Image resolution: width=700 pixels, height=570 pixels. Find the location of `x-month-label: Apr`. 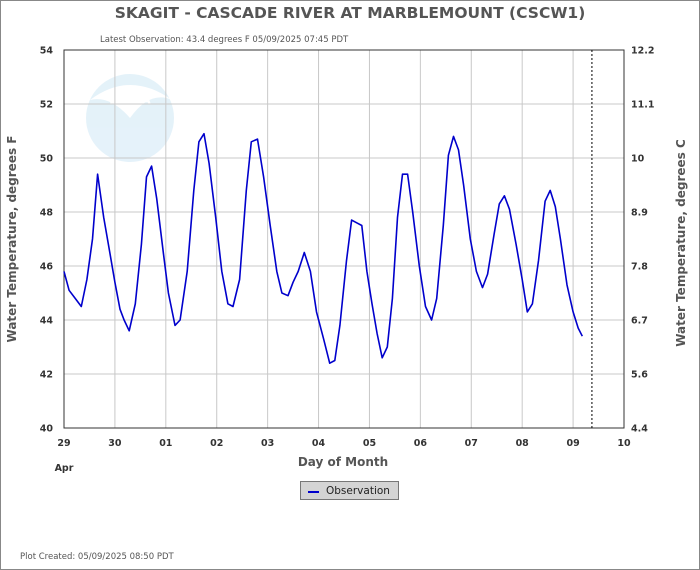

x-month-label: Apr is located at coordinates (64, 468).